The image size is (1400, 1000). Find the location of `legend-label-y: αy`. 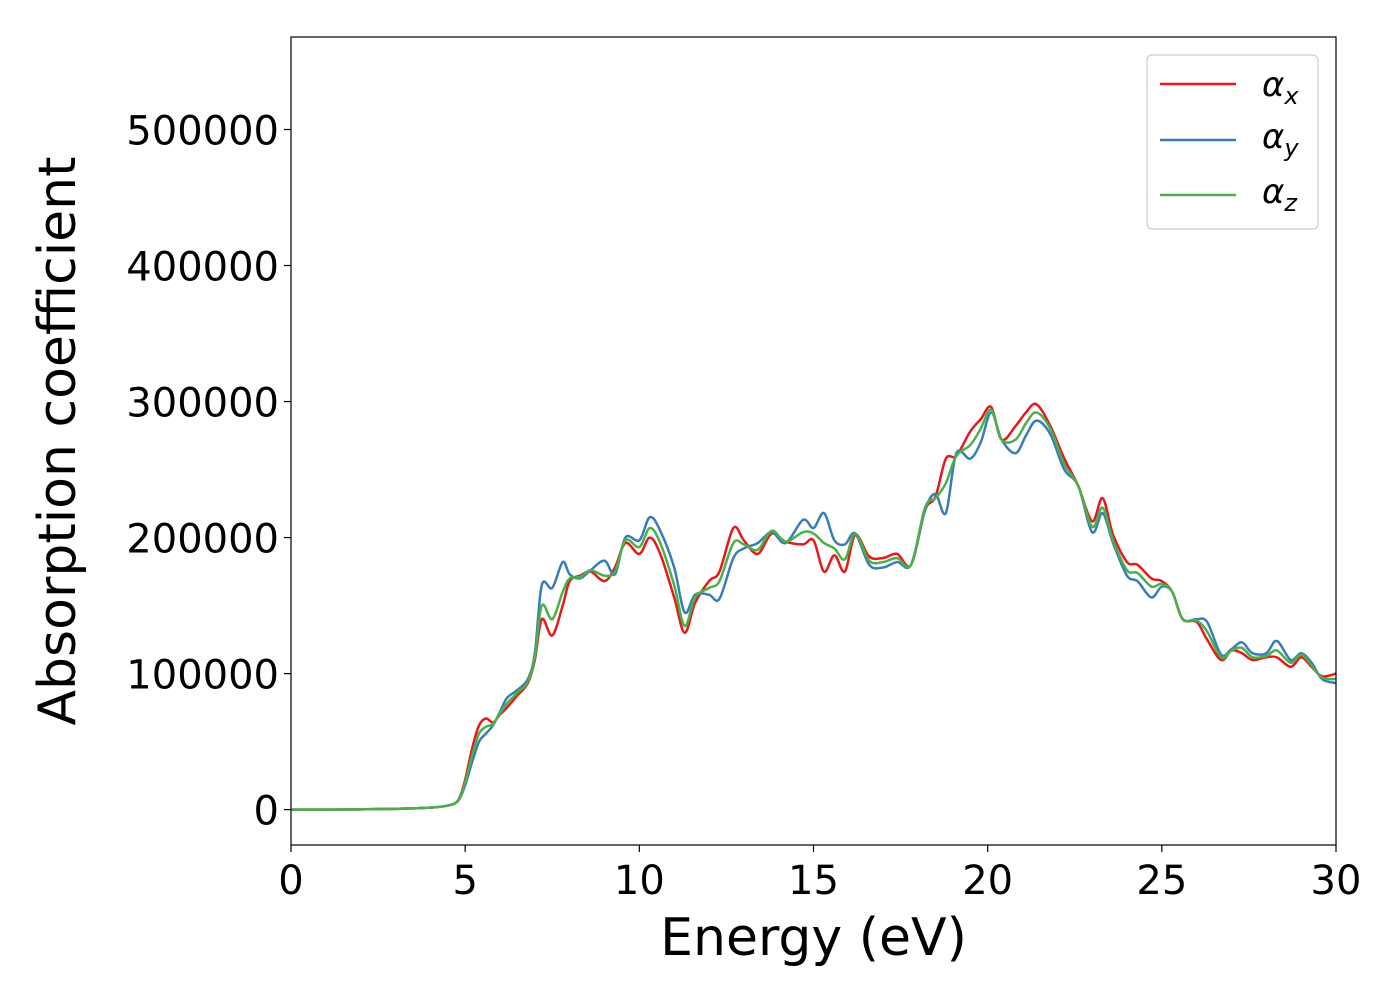

legend-label-y: αy is located at coordinates (1280, 139).